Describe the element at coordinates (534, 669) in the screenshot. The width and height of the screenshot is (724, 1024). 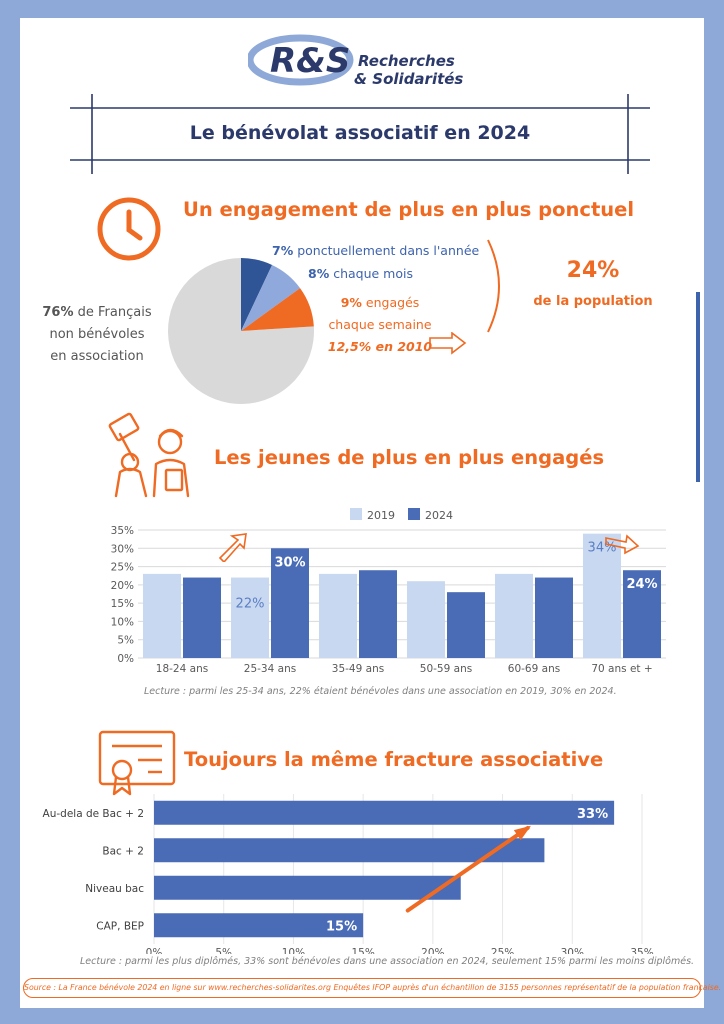
I see `x-tick-60-69-ans: 60-69 ans` at that location.